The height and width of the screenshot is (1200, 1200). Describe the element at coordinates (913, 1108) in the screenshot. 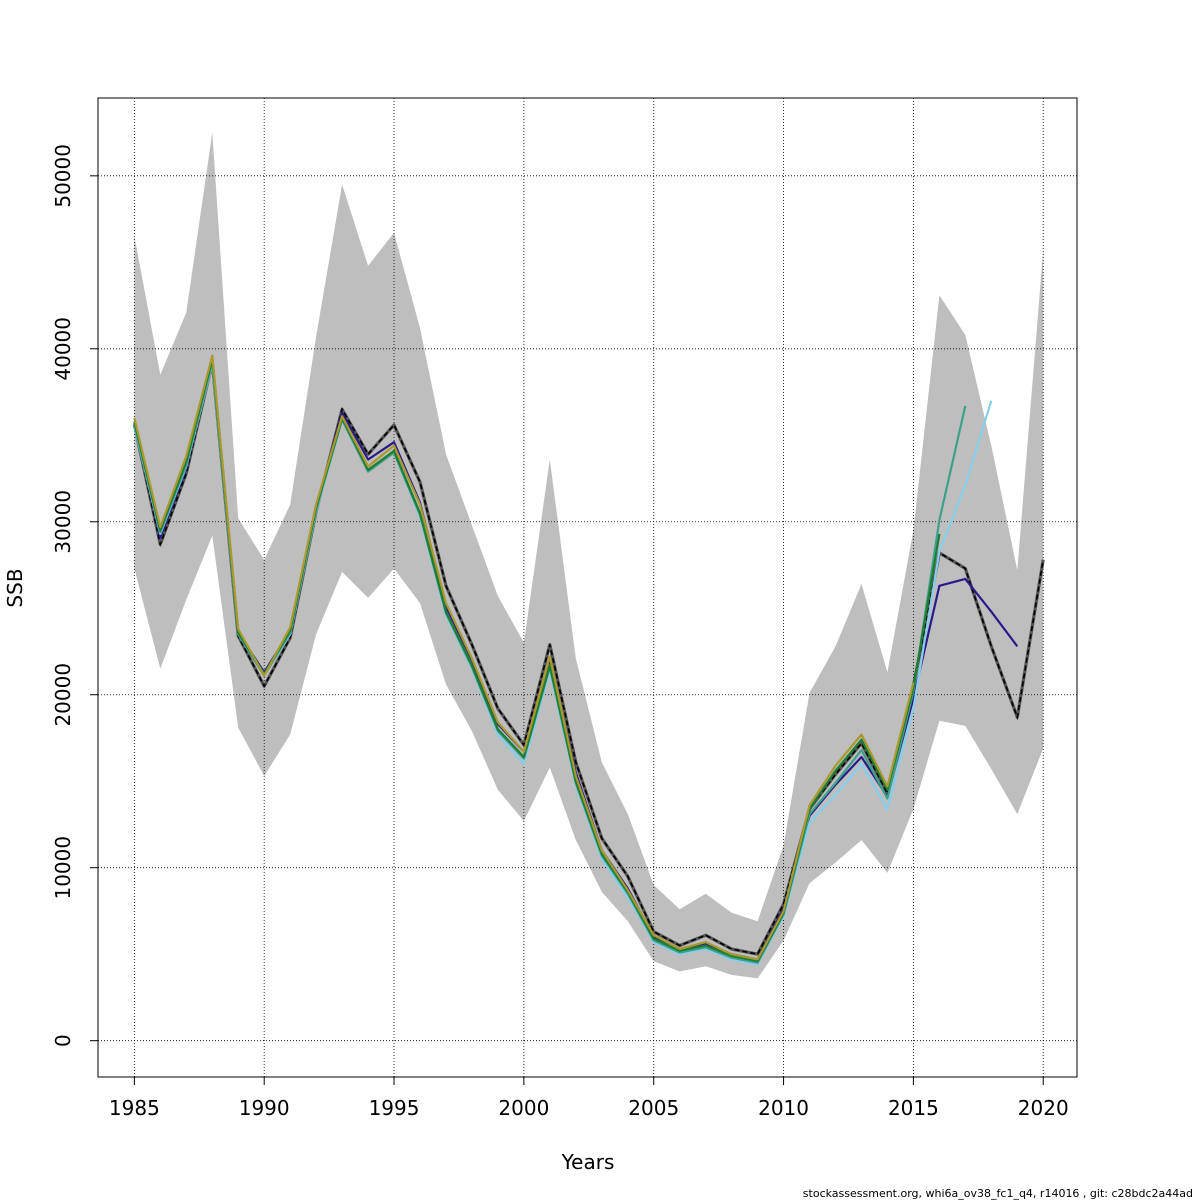

I see `x-tick-label: 2015` at that location.